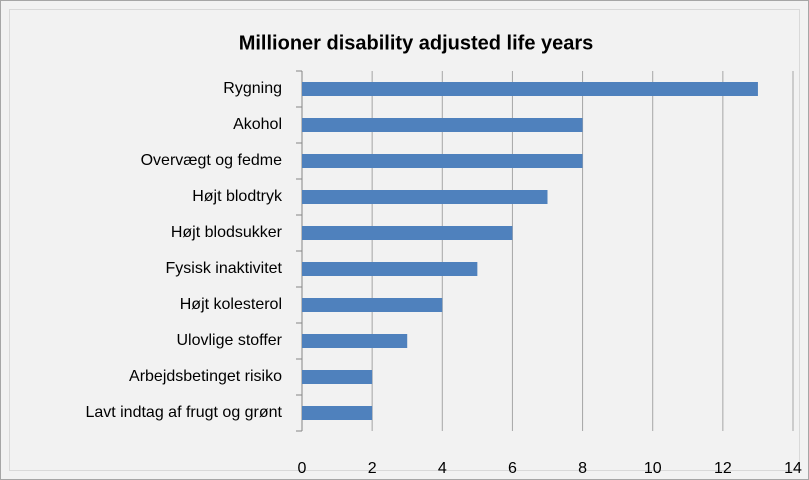 This screenshot has height=480, width=809. I want to click on x-tick-label: 4, so click(442, 468).